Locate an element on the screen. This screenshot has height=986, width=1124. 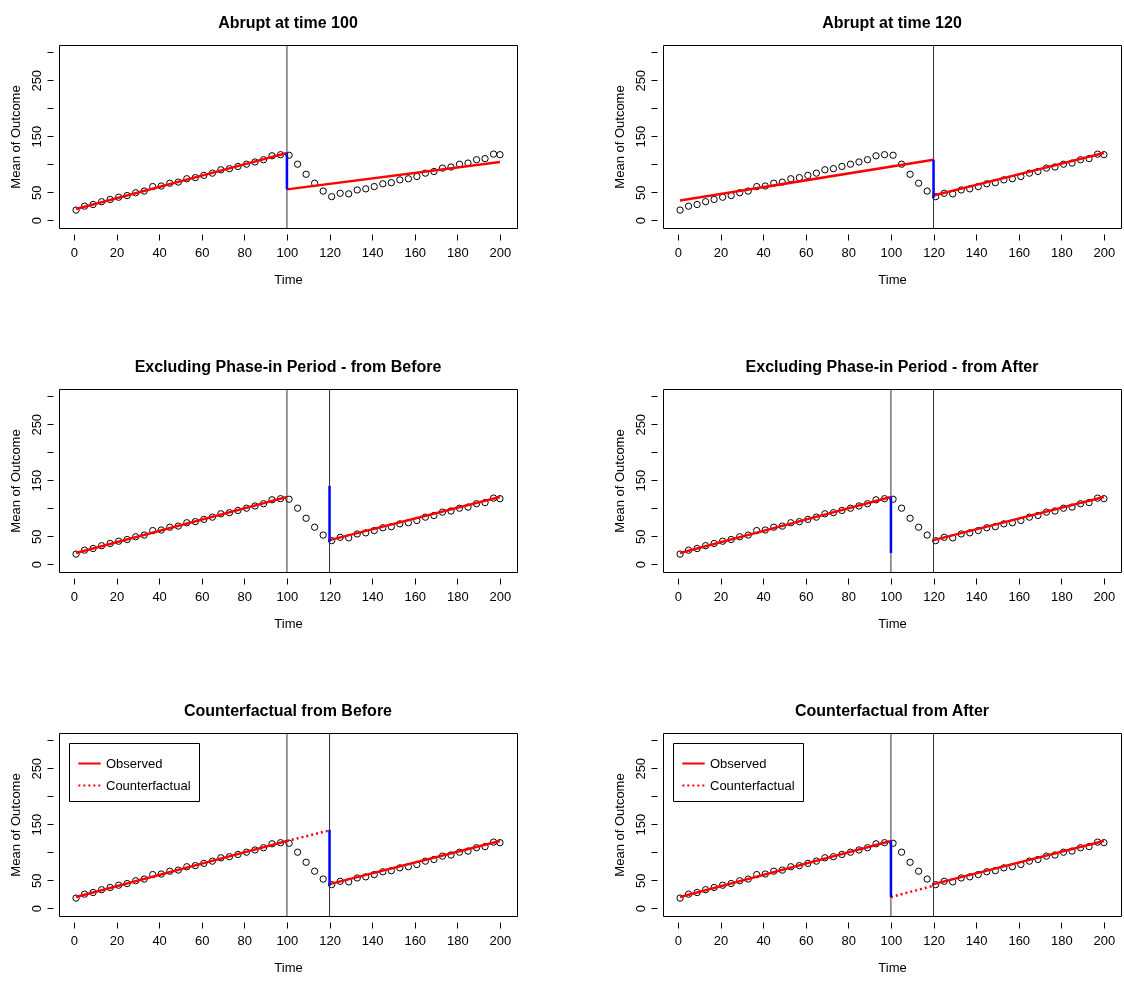
y-axis-title: Mean of Outcome is located at coordinates (619, 481).